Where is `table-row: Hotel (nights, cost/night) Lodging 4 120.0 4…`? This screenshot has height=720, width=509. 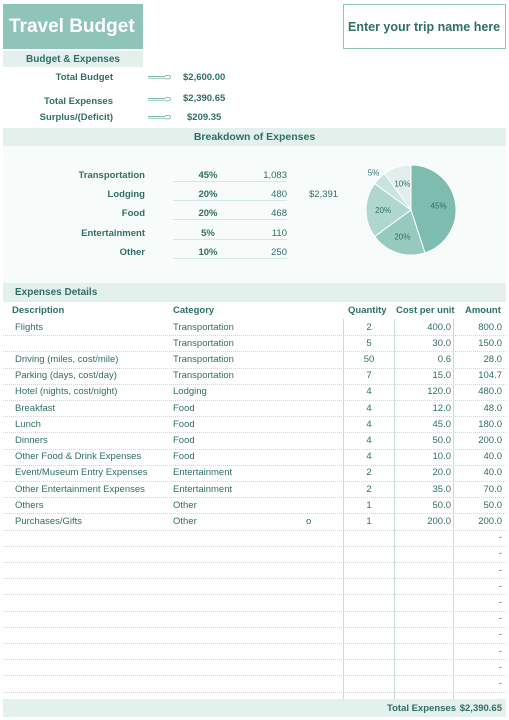
table-row: Hotel (nights, cost/night) Lodging 4 120.0 4… is located at coordinates (254, 392).